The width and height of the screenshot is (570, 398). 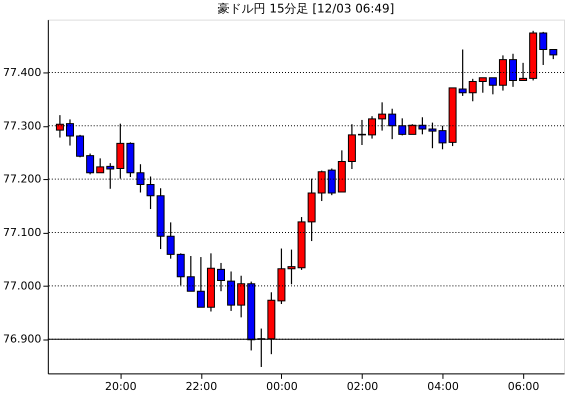 I want to click on x-tick-label: 02:00, so click(x=362, y=386).